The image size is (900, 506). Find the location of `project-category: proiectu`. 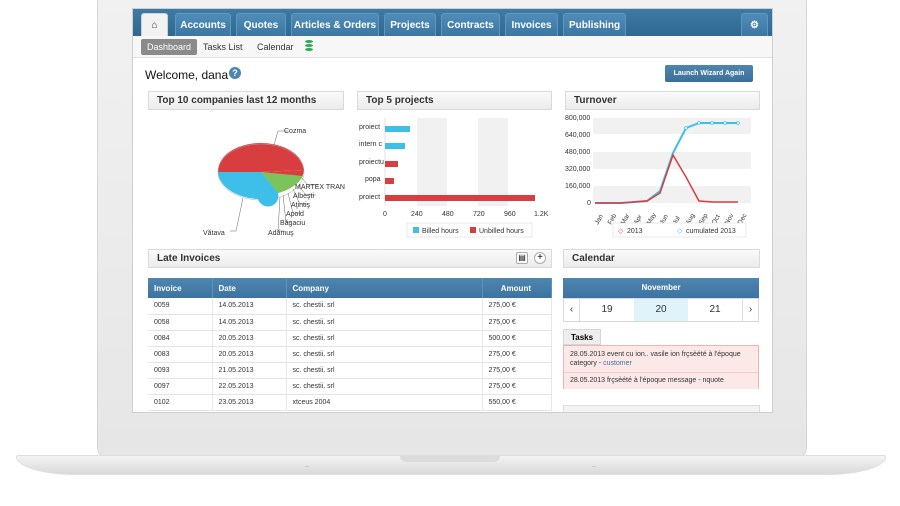

project-category: proiectu is located at coordinates (371, 162).